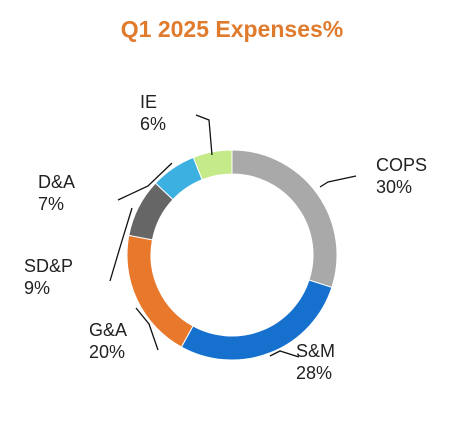 Image resolution: width=464 pixels, height=448 pixels. I want to click on leader-line-cops, so click(338, 181).